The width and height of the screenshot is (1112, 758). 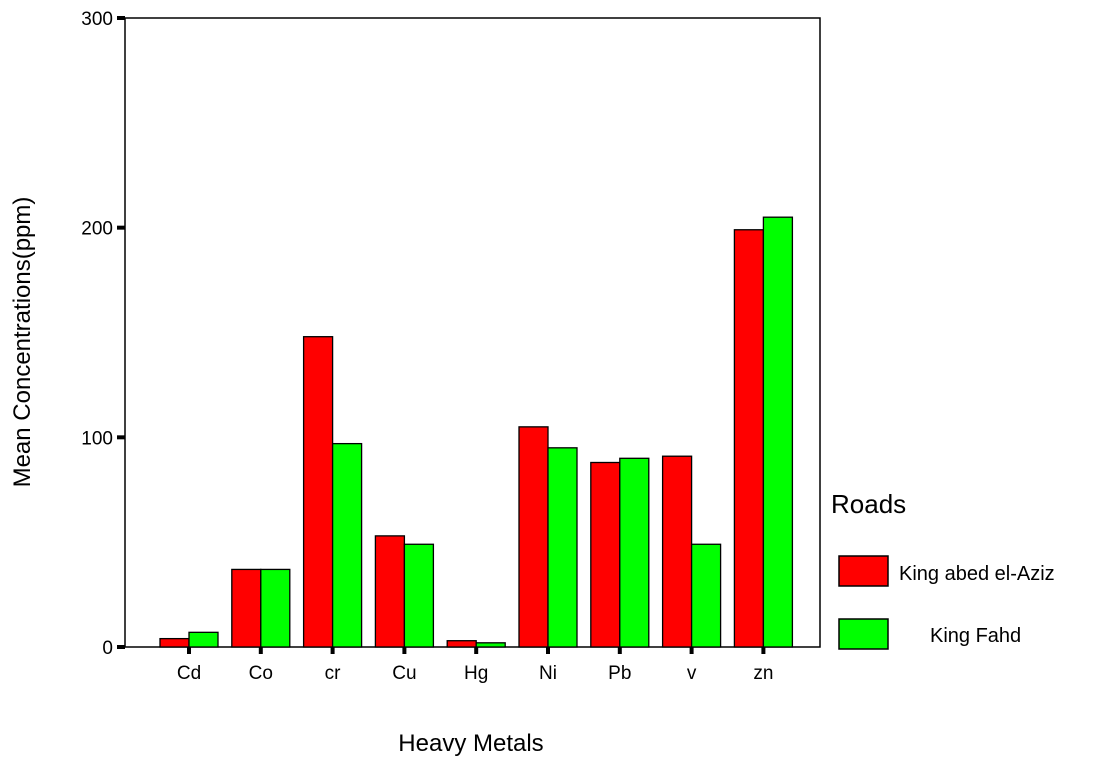 I want to click on bar-king-abed-el-aziz-ni, so click(x=533, y=537).